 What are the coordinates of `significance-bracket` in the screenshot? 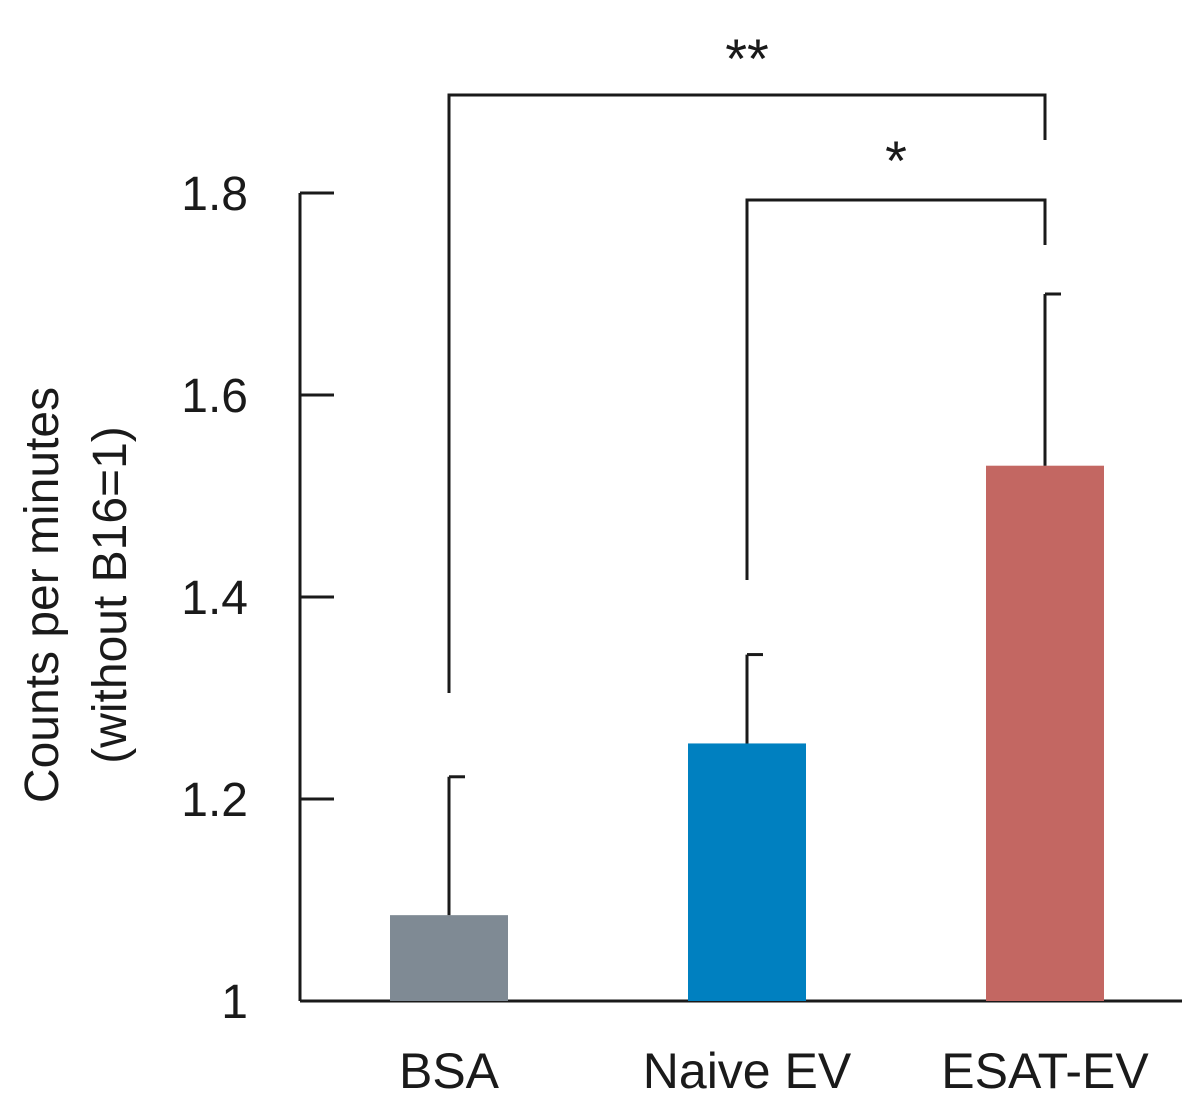 It's located at (896, 389).